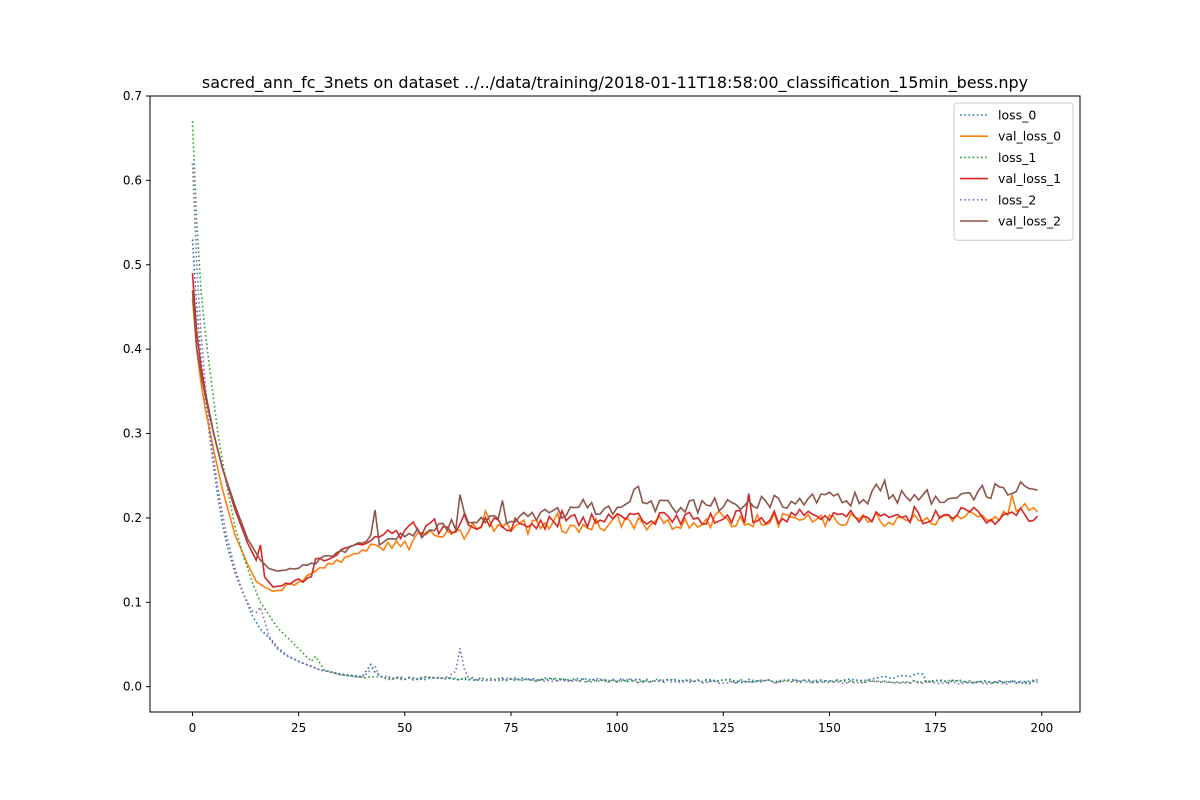  What do you see at coordinates (829, 728) in the screenshot?
I see `x-tick-label: 150` at bounding box center [829, 728].